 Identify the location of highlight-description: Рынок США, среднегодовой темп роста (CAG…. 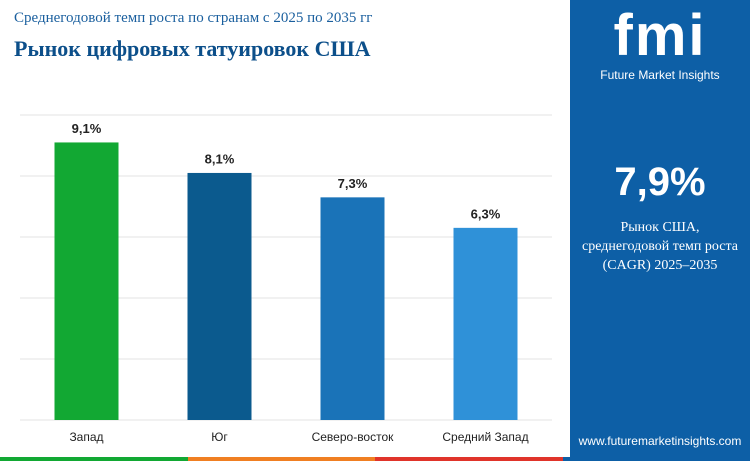
(660, 246).